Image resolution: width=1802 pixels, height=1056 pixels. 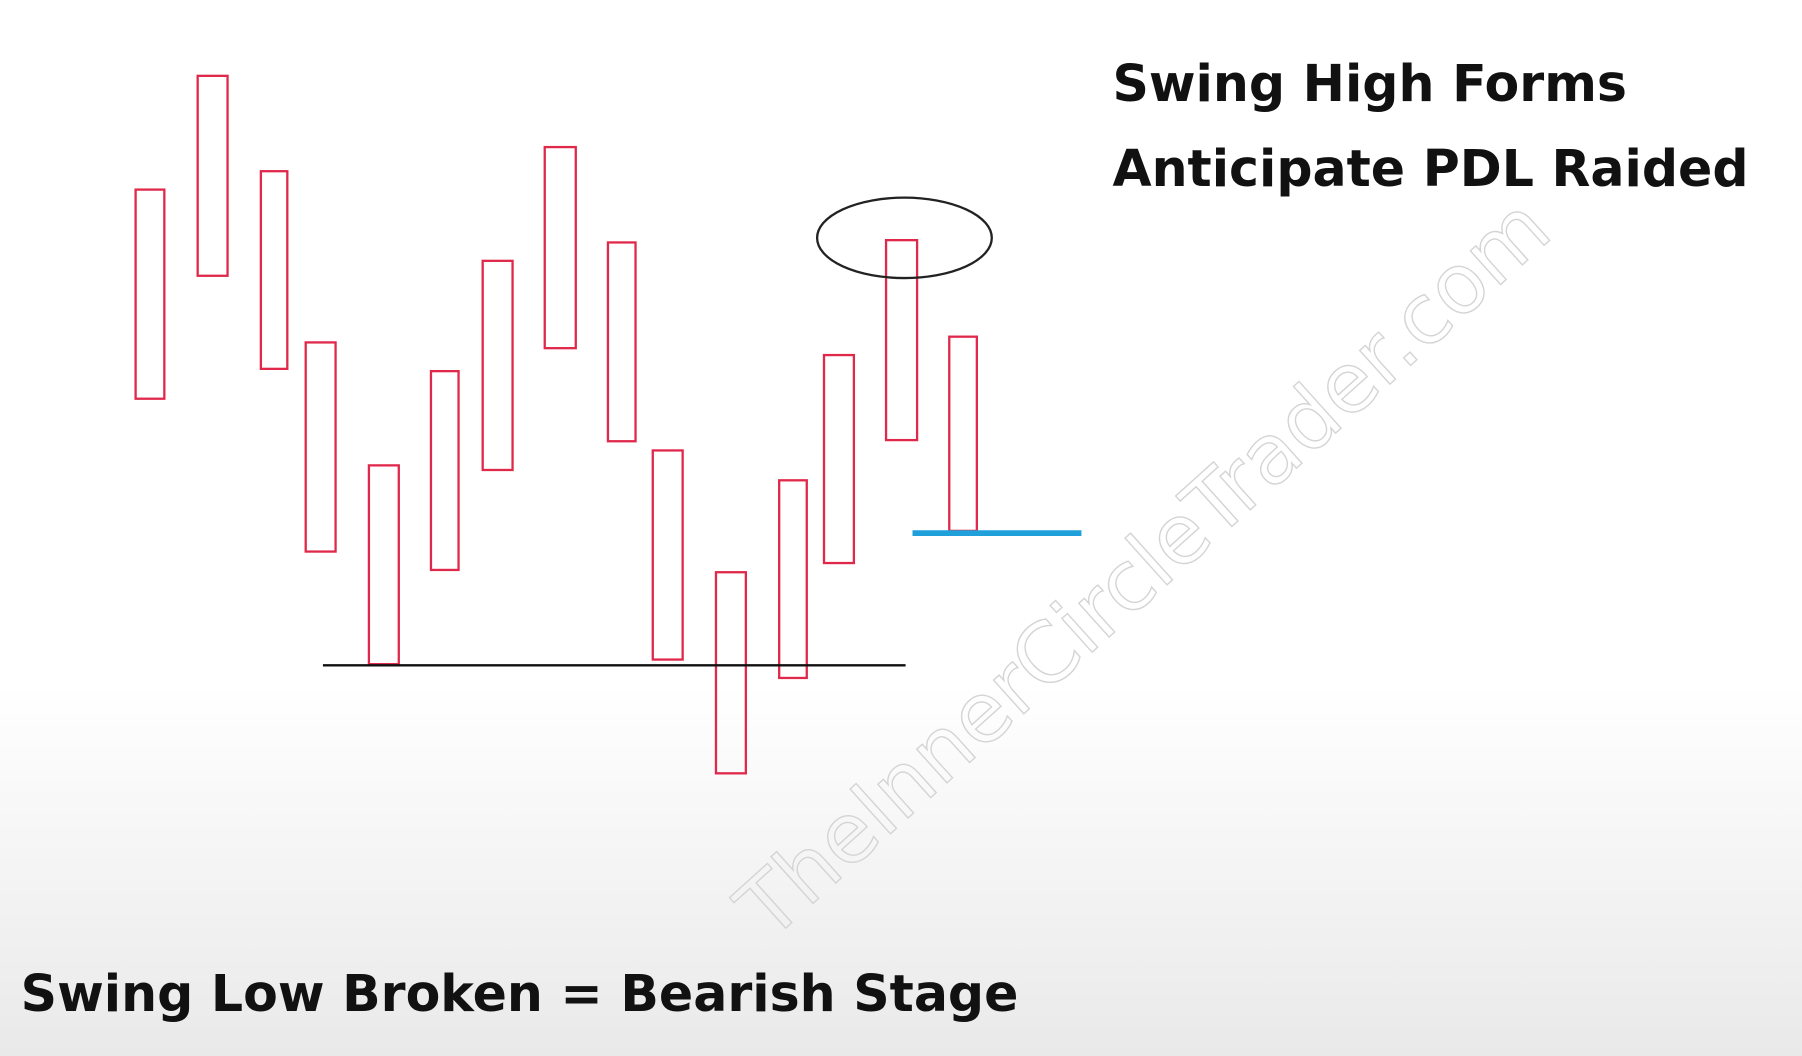 I want to click on annotation: Anticipate PDL Raided, so click(x=1430, y=168).